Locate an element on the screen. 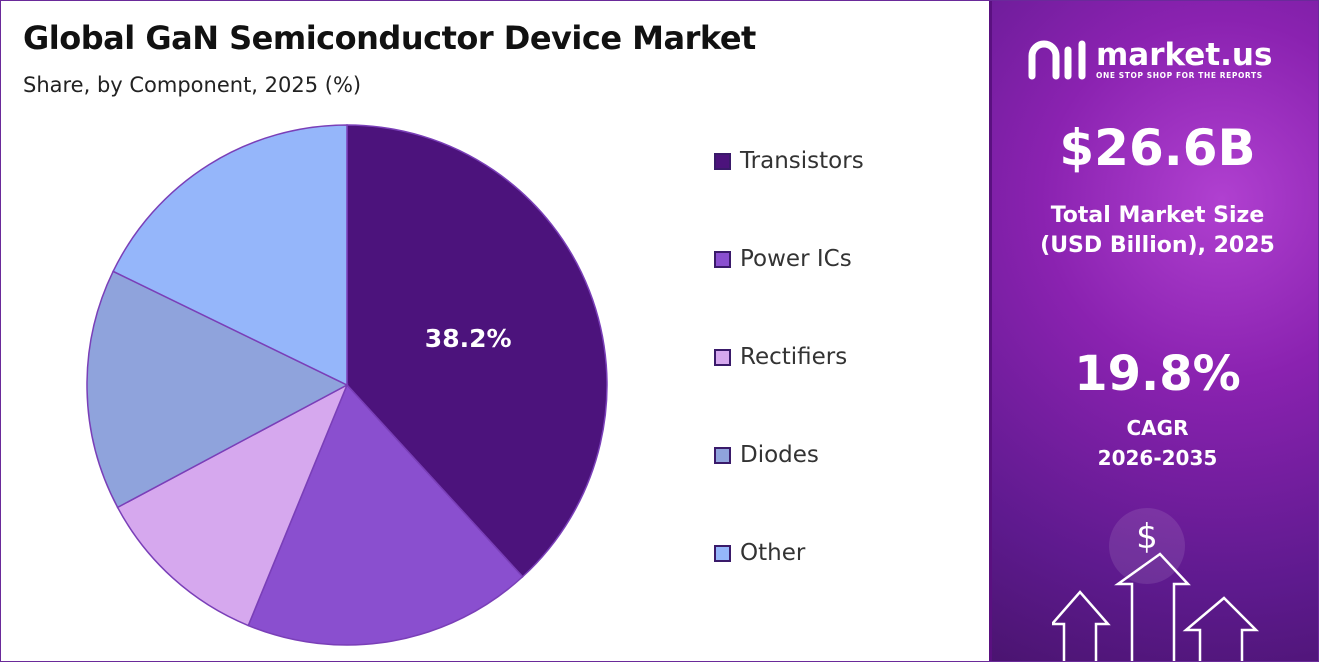 The height and width of the screenshot is (664, 1321). brand-name: market.us is located at coordinates (1184, 55).